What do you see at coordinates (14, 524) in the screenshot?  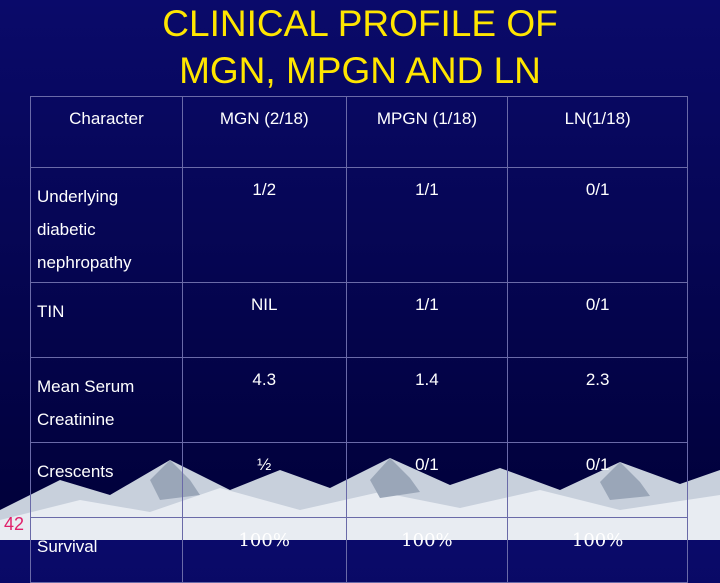 I see `slide-number: 42` at bounding box center [14, 524].